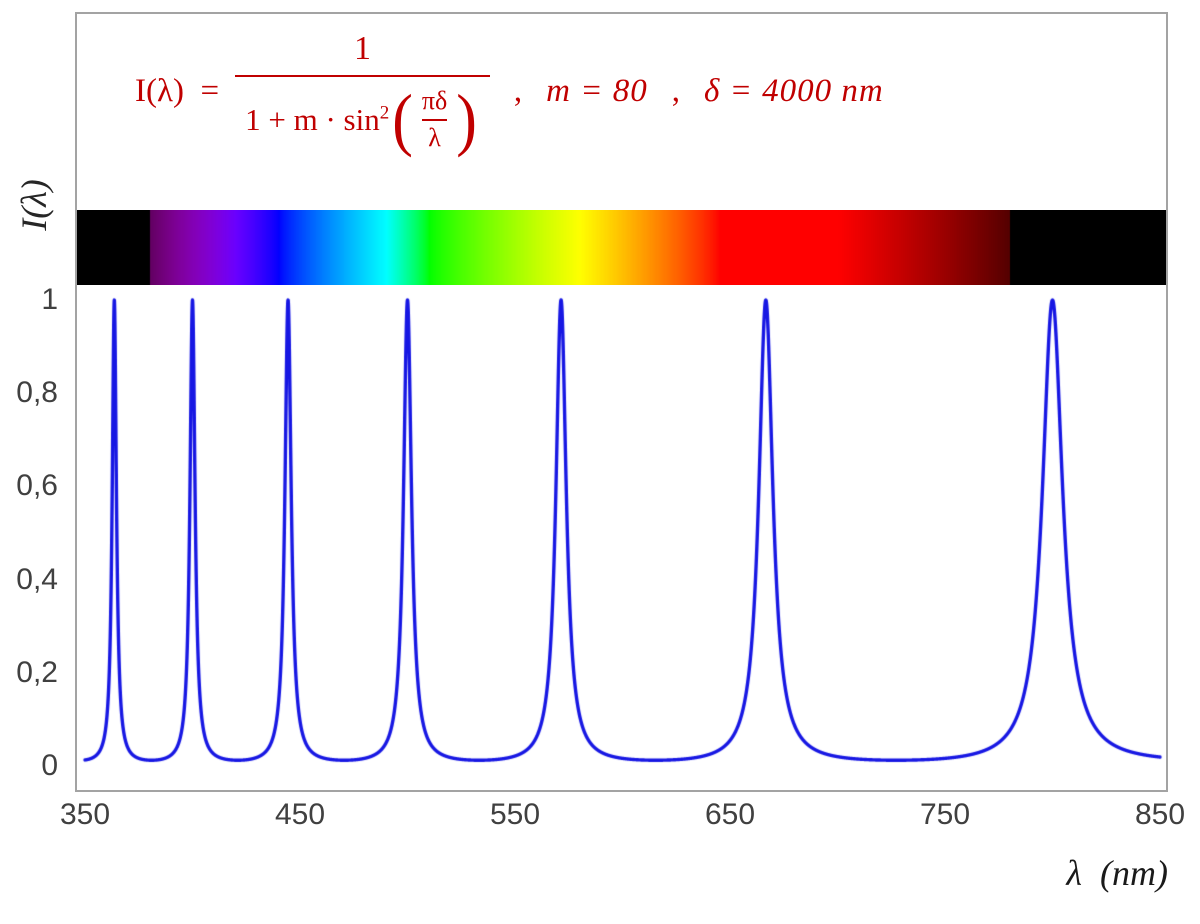  I want to click on x-axis-tick-label: 550, so click(515, 814).